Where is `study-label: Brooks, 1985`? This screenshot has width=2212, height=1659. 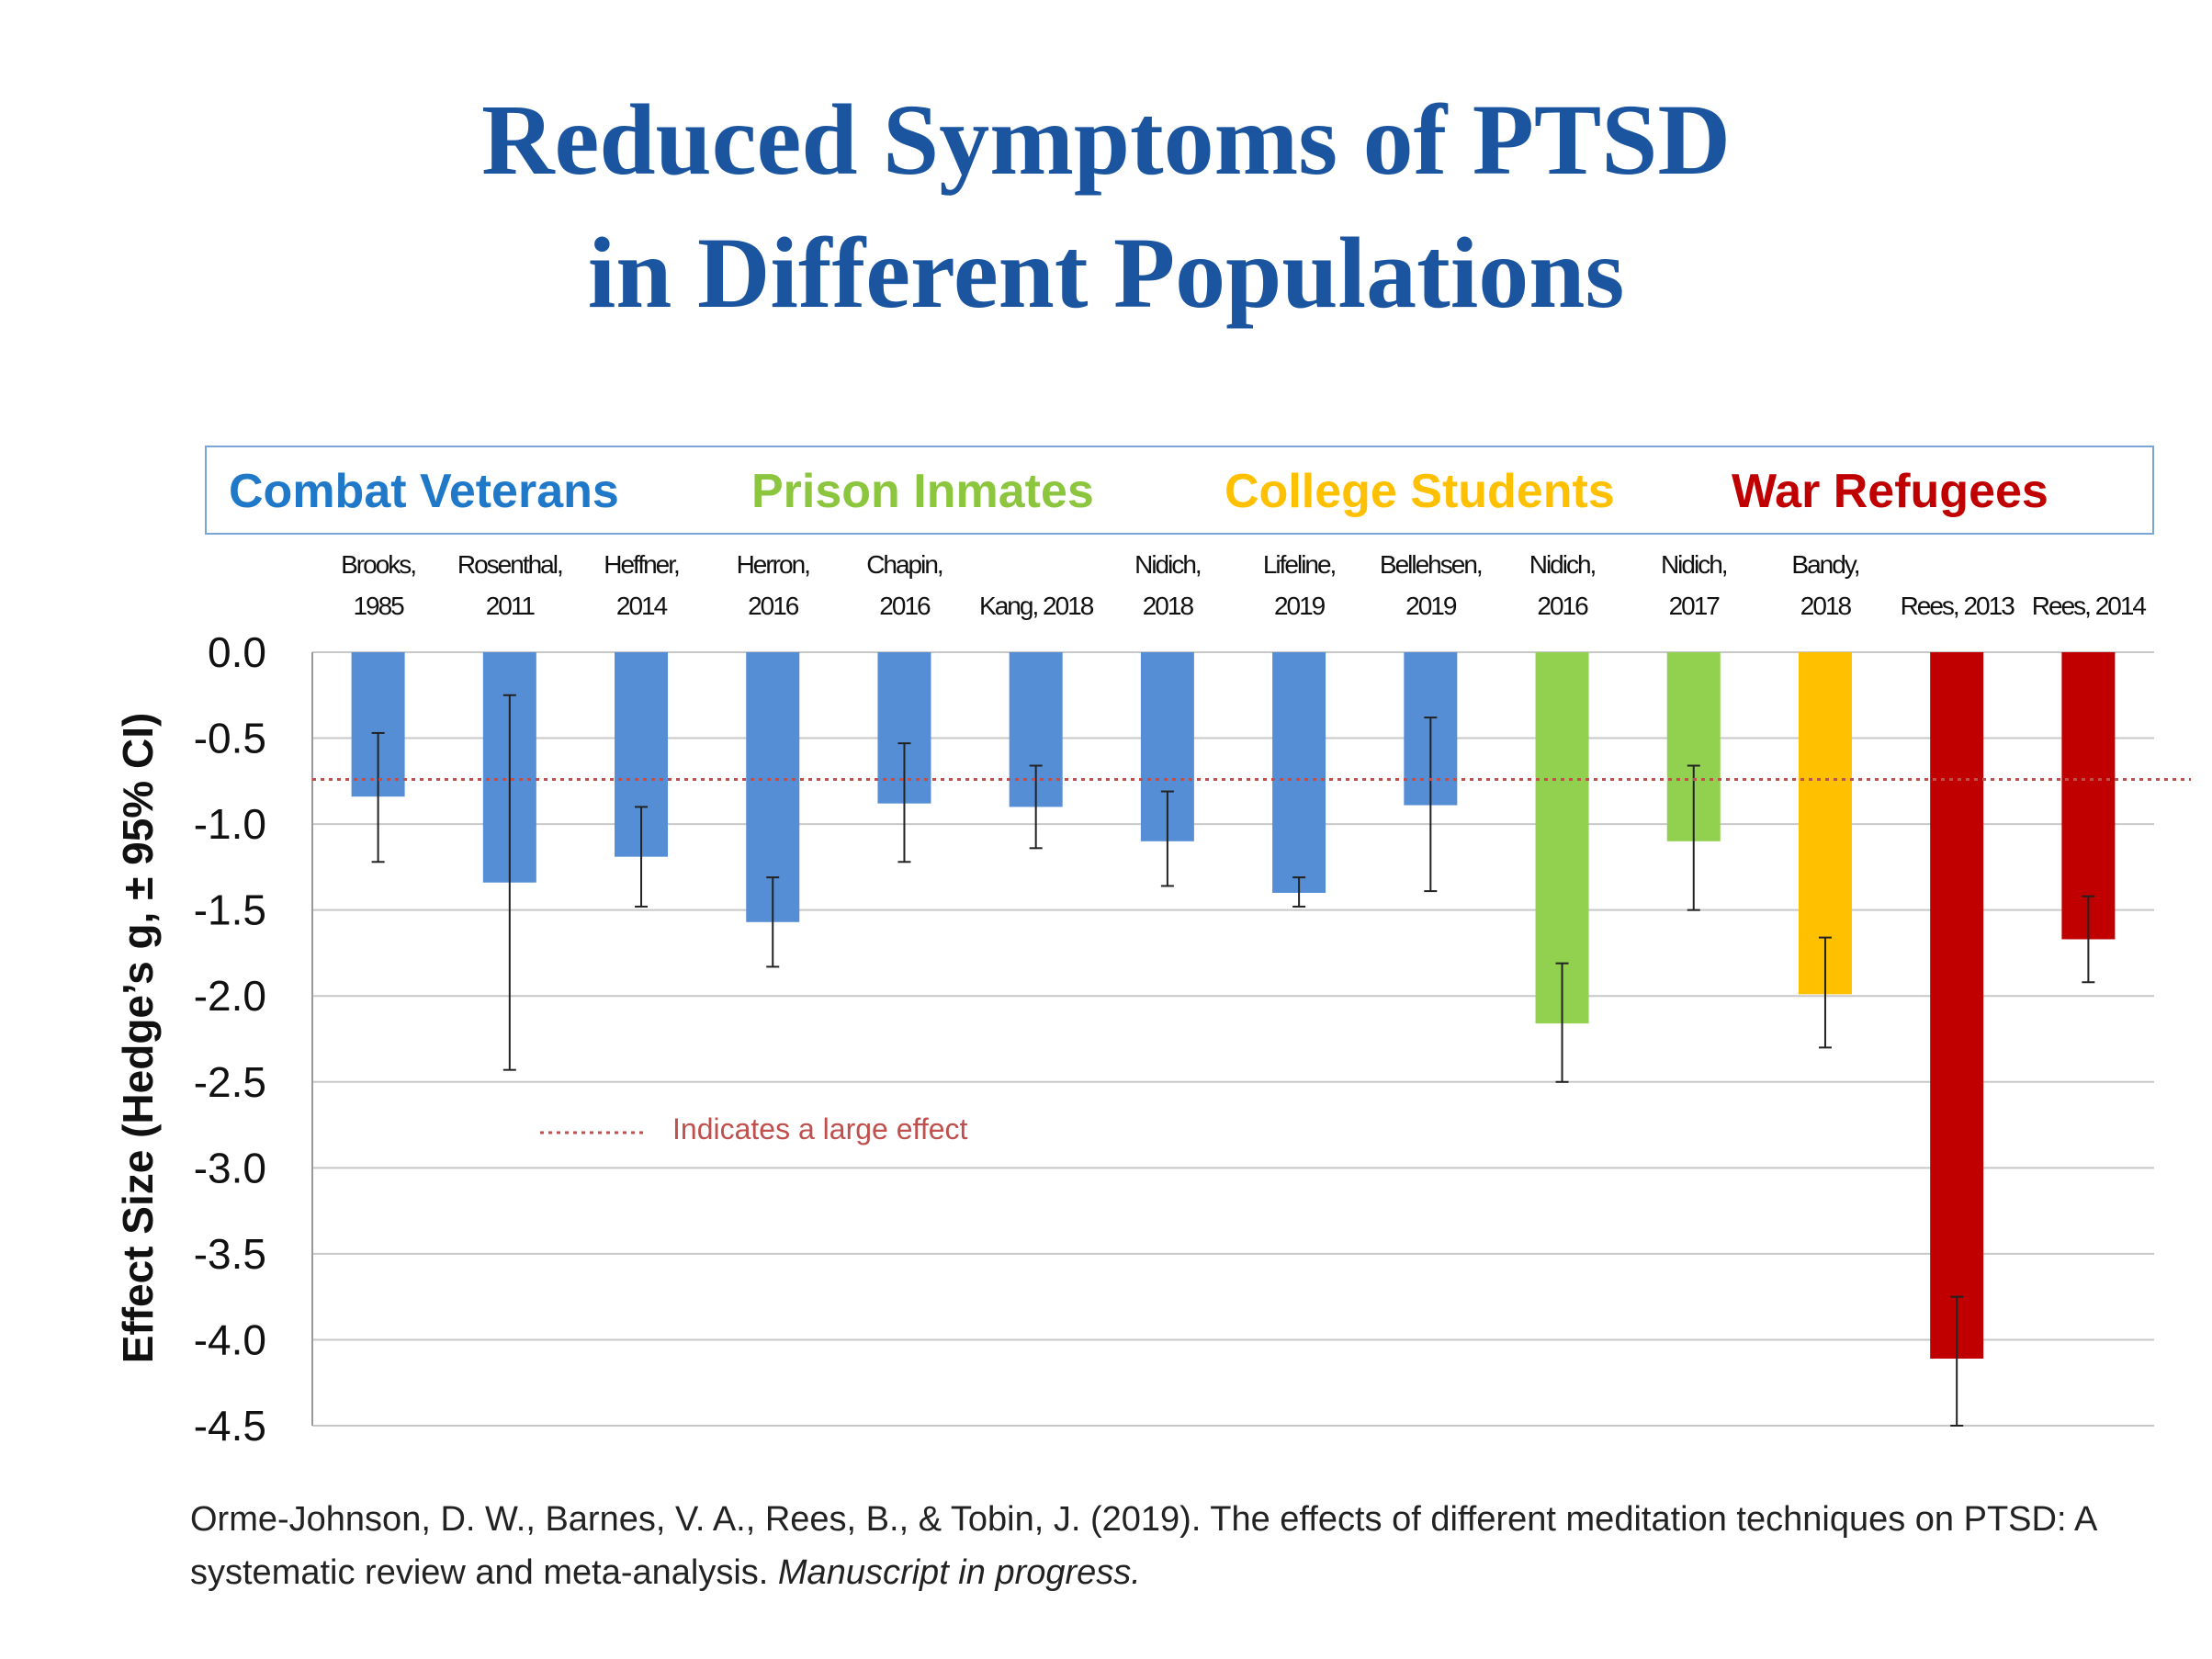
study-label: Brooks, 1985 is located at coordinates (379, 585).